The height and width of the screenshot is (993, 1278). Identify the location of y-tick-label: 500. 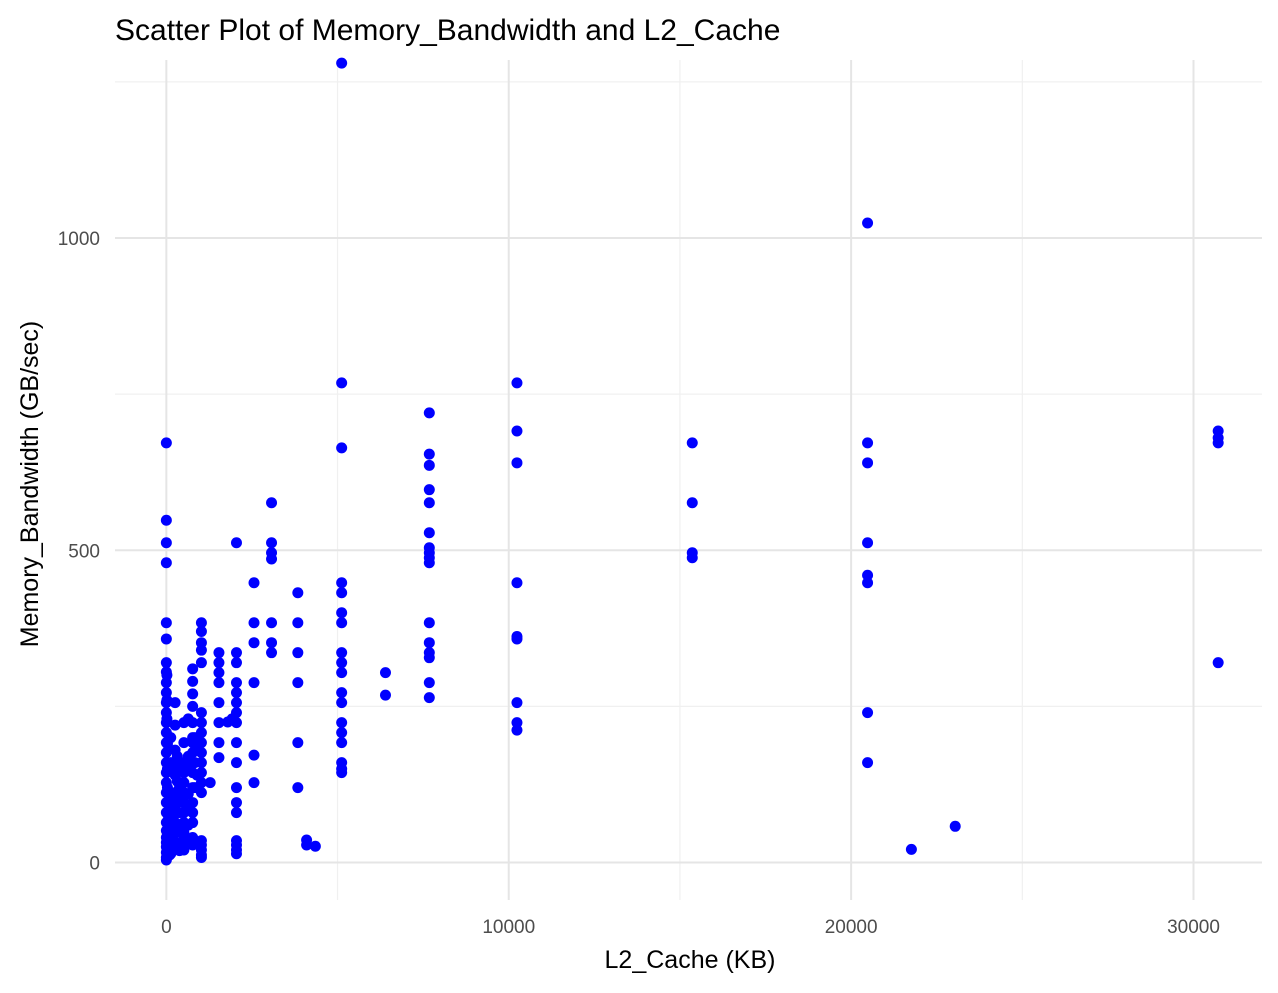
(84, 551).